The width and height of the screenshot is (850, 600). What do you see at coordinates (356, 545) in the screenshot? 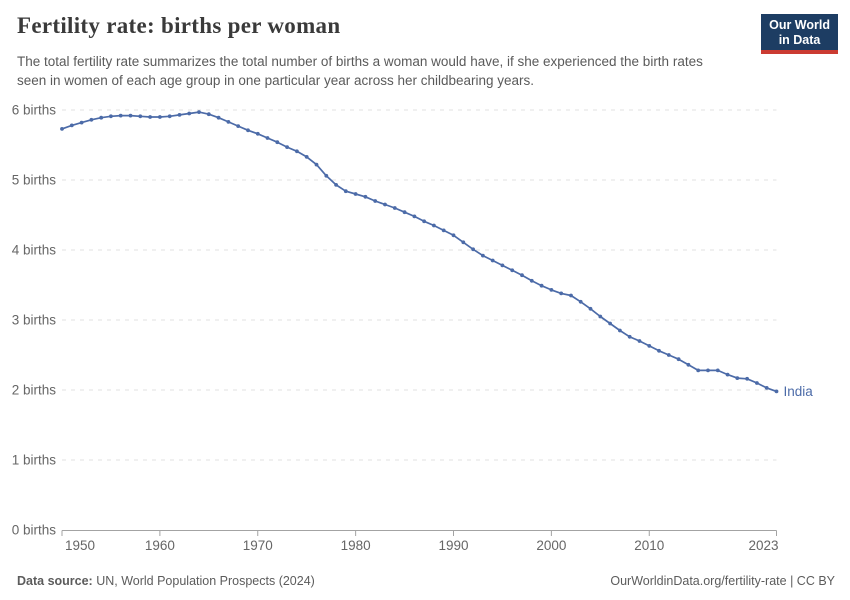
I see `x-axis-tick-label: 1980` at bounding box center [356, 545].